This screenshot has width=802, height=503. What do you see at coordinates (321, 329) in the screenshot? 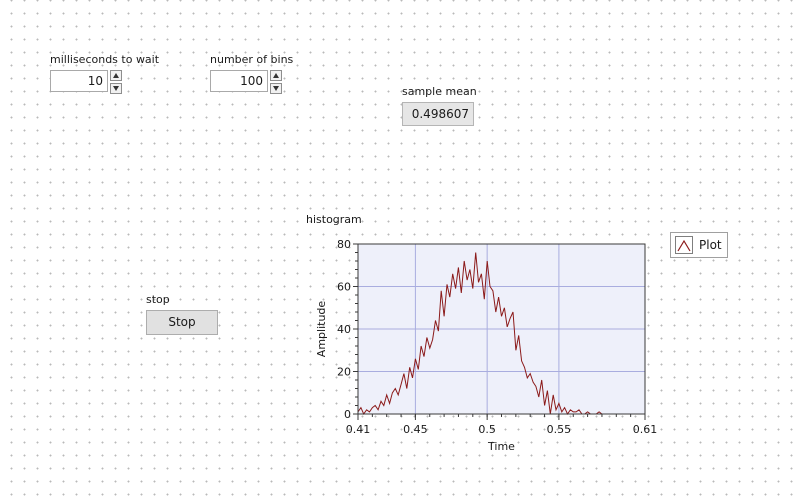
I see `y-axis-label: Amplitude` at bounding box center [321, 329].